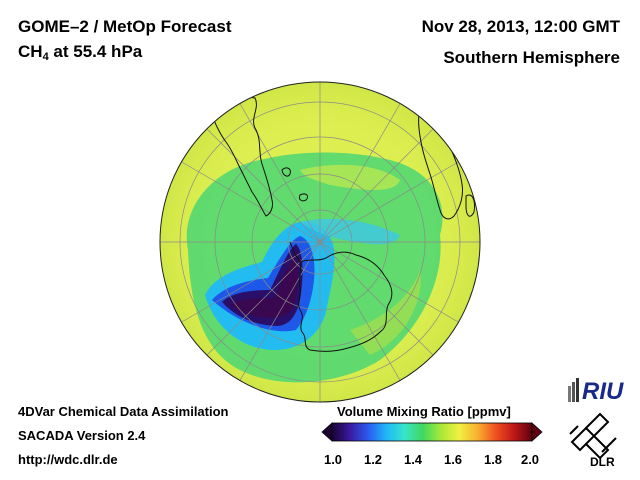  I want to click on region-label: Southern Hemisphere, so click(531, 57).